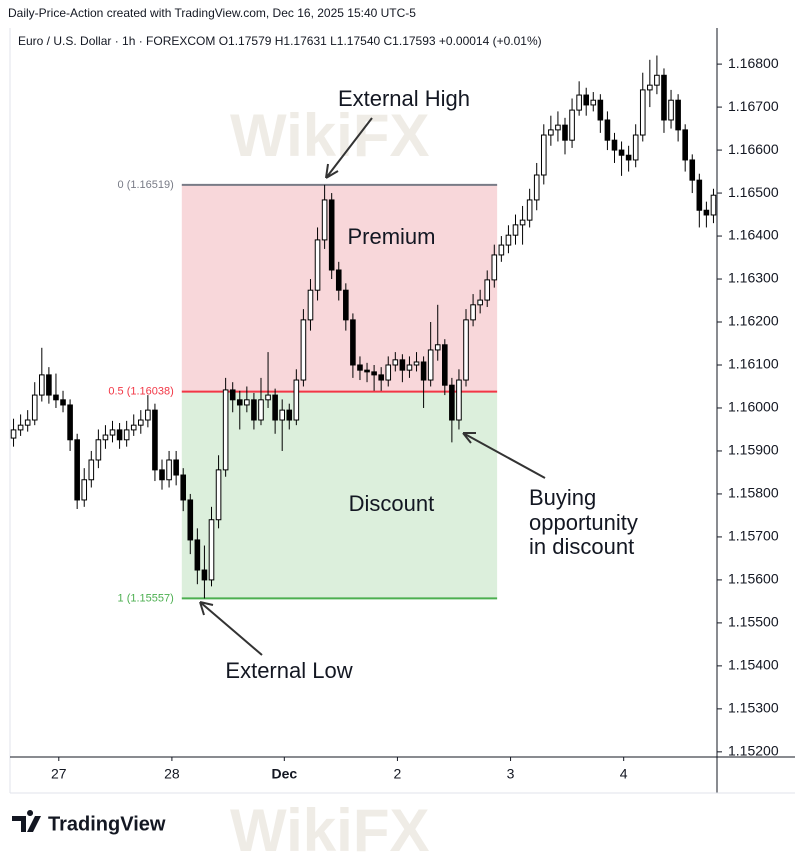 The height and width of the screenshot is (854, 805). What do you see at coordinates (753, 665) in the screenshot?
I see `y-tick-label: 1.15400` at bounding box center [753, 665].